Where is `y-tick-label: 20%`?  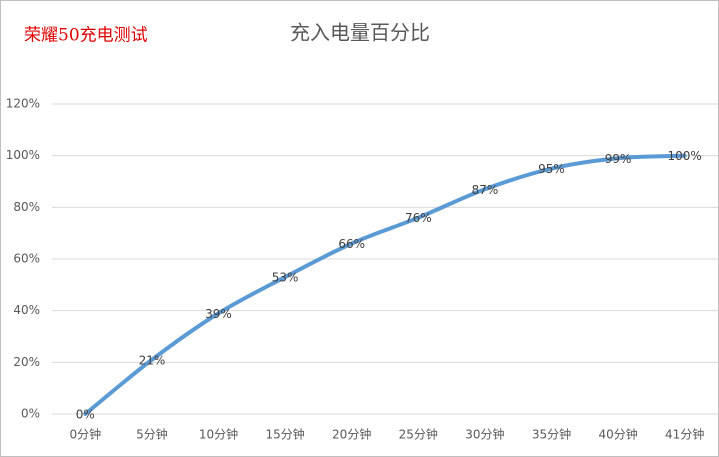
y-tick-label: 20% is located at coordinates (26, 362).